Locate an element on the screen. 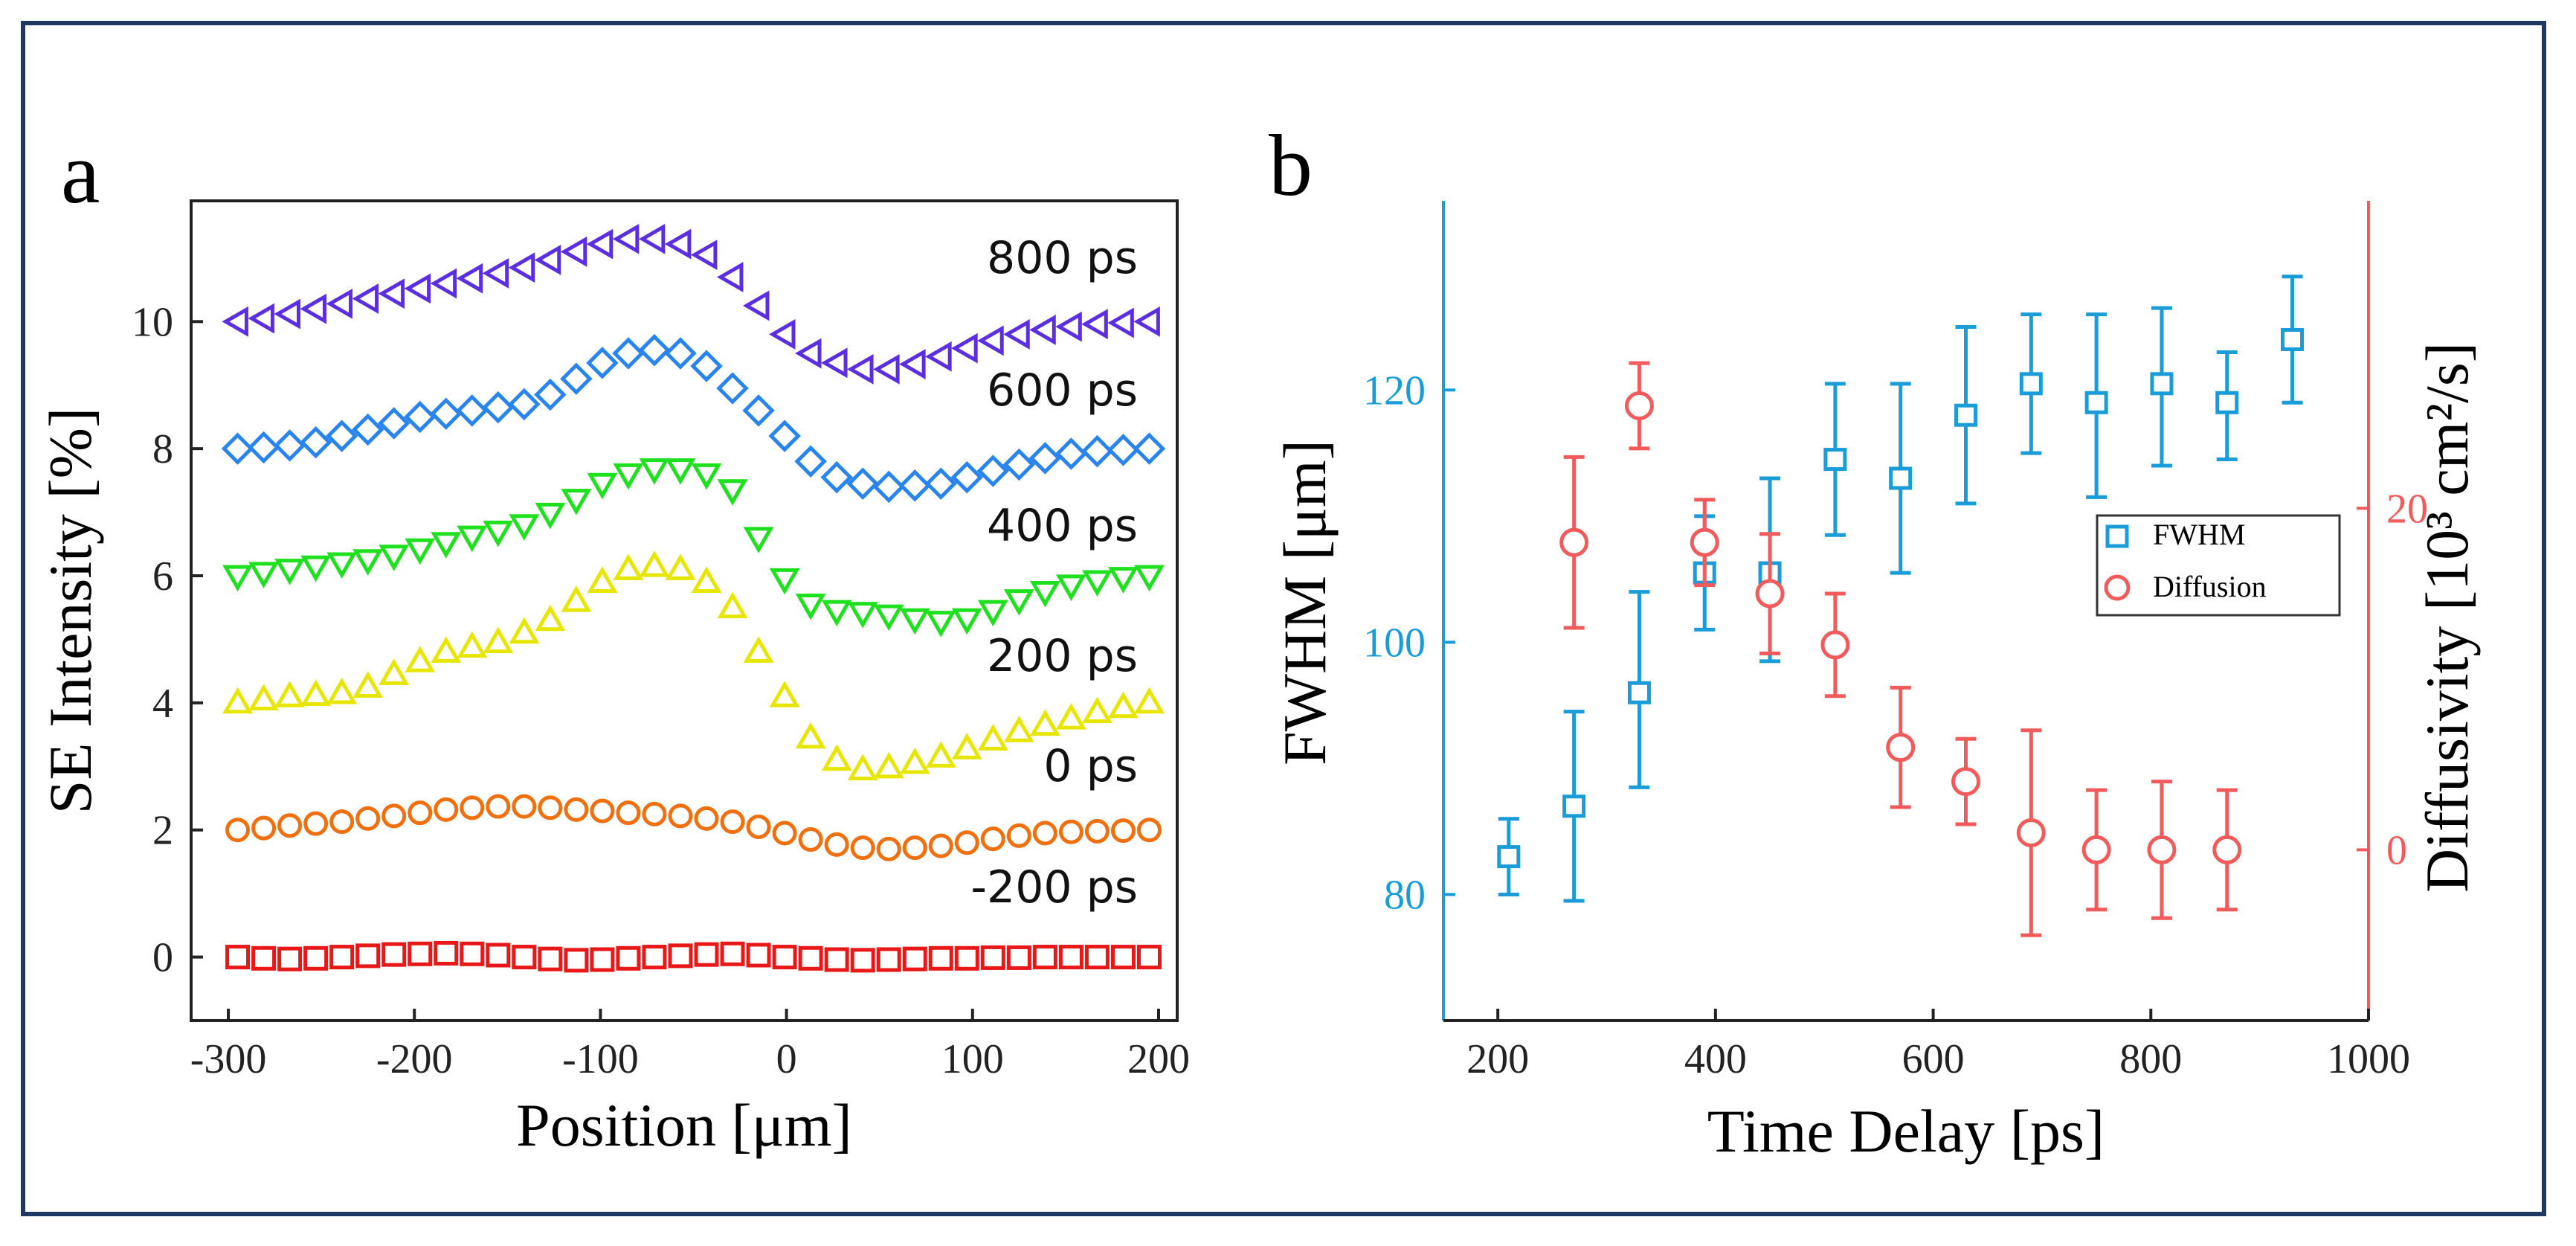 The image size is (2576, 1246). a-x-tick-label: -200 is located at coordinates (414, 1059).